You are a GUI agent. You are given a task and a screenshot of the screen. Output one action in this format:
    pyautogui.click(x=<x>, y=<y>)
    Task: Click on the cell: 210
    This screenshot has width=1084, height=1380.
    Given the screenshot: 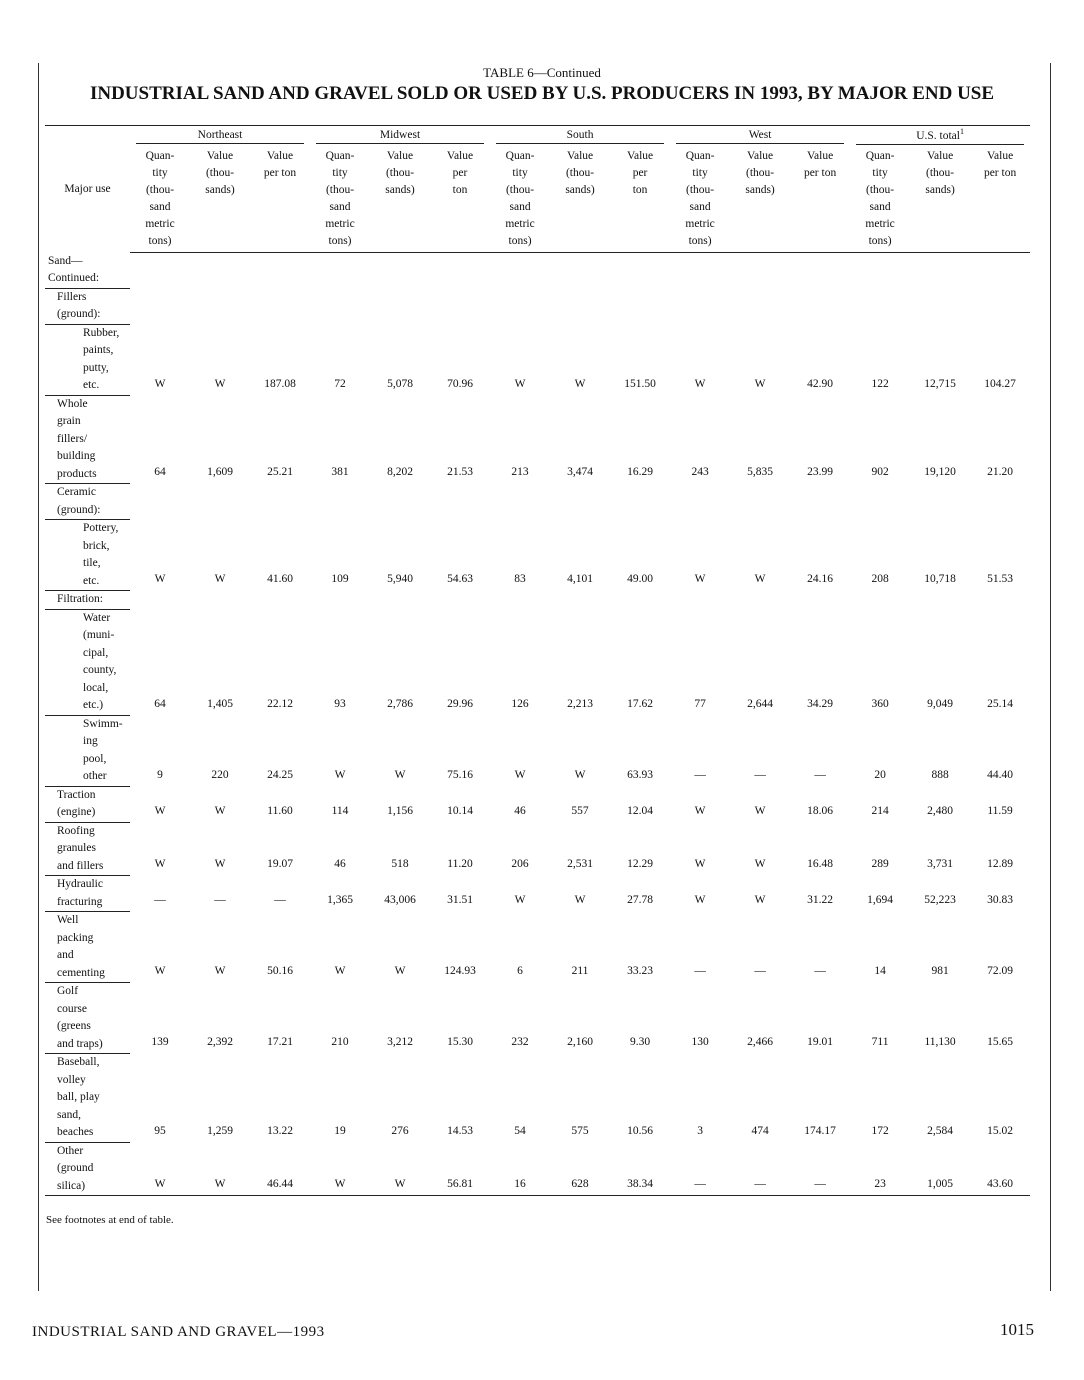 What is the action you would take?
    pyautogui.click(x=340, y=1042)
    